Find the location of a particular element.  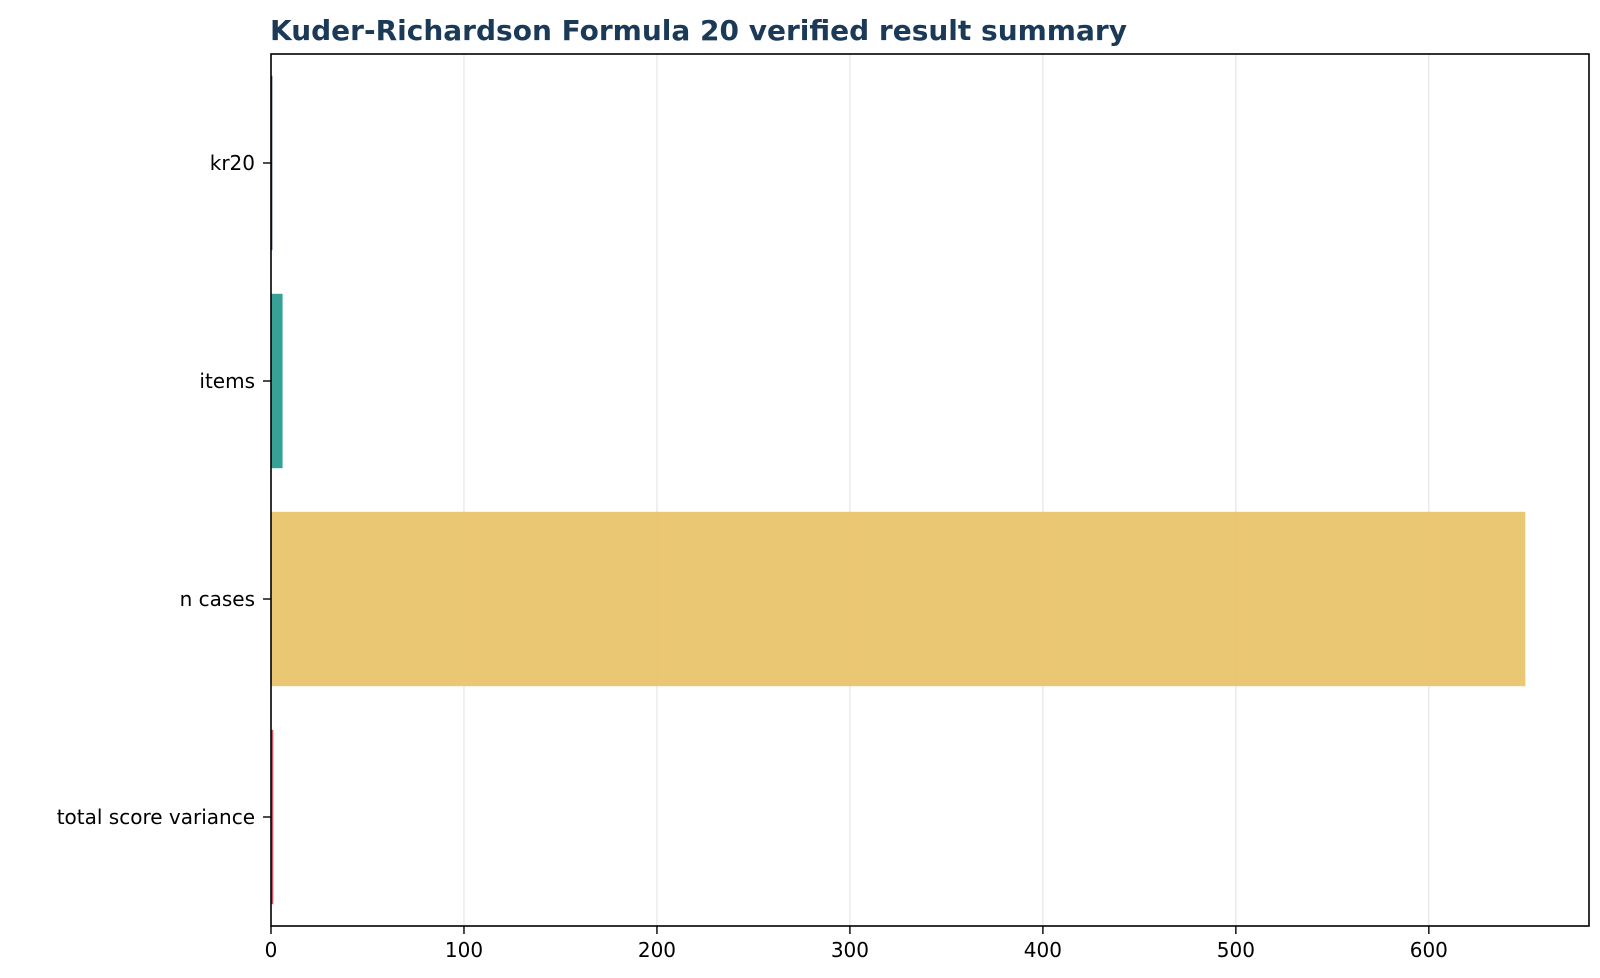

x-tick-label: 0 is located at coordinates (271, 950).